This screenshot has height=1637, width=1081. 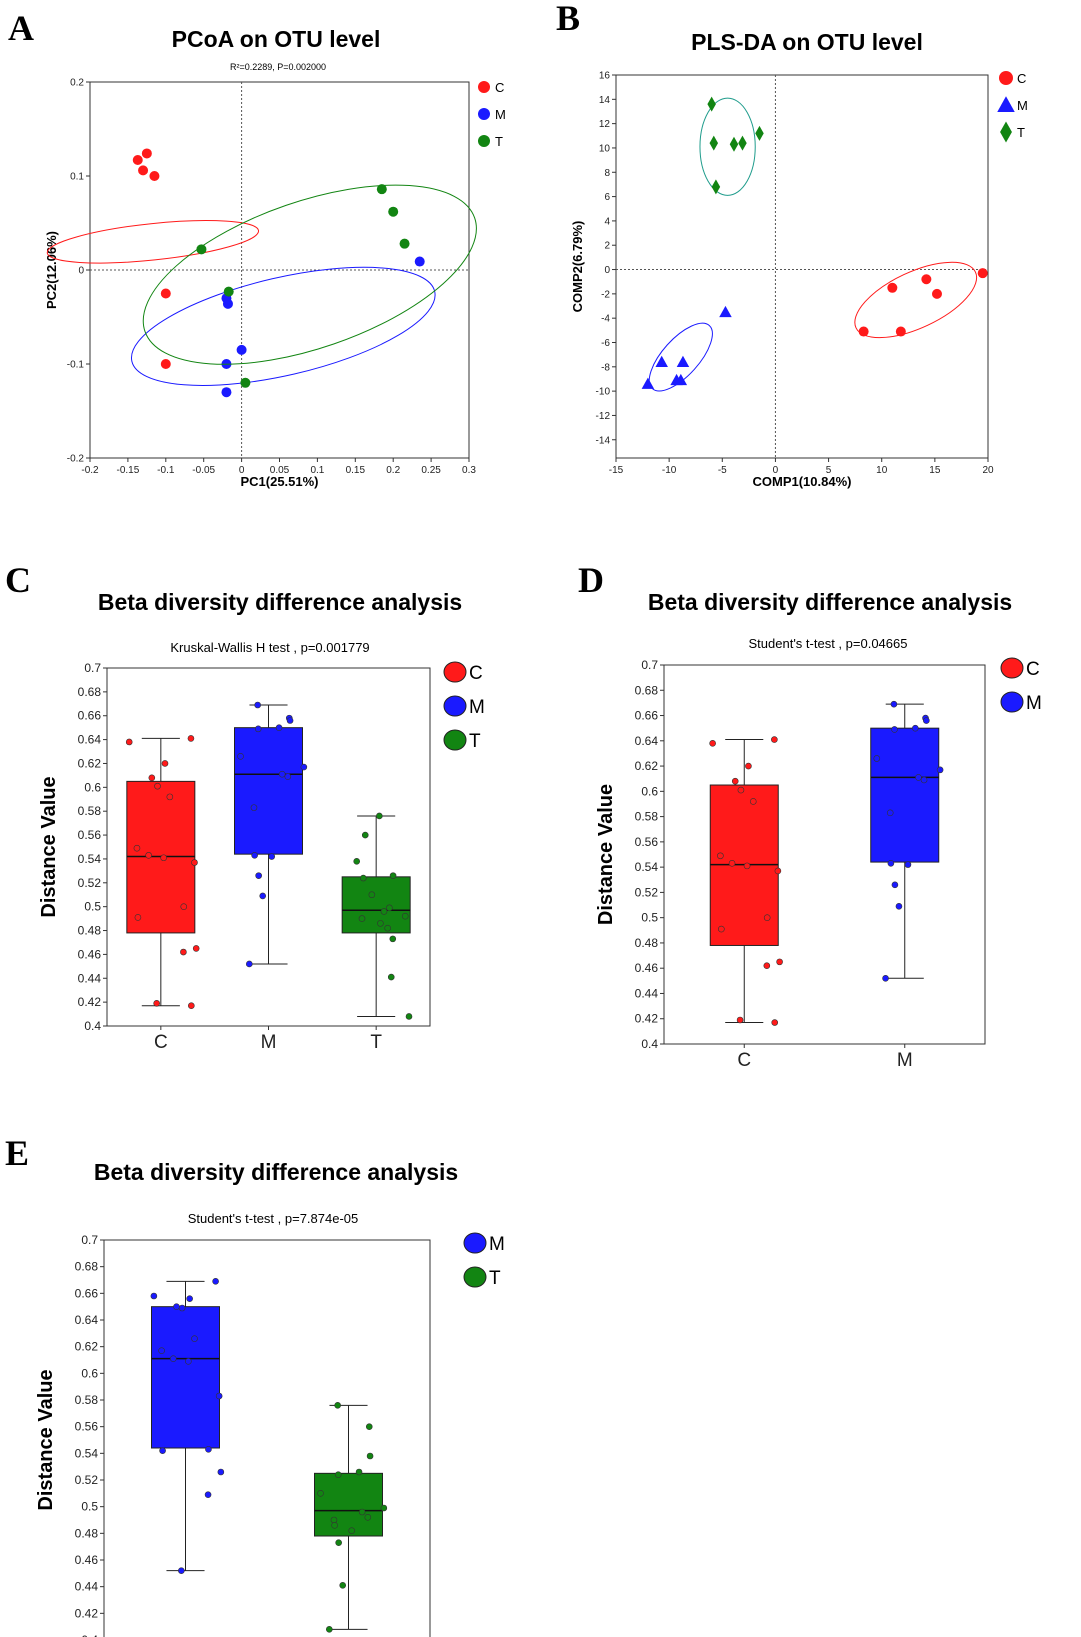 What do you see at coordinates (317, 470) in the screenshot?
I see `x-tick-label: 0.1` at bounding box center [317, 470].